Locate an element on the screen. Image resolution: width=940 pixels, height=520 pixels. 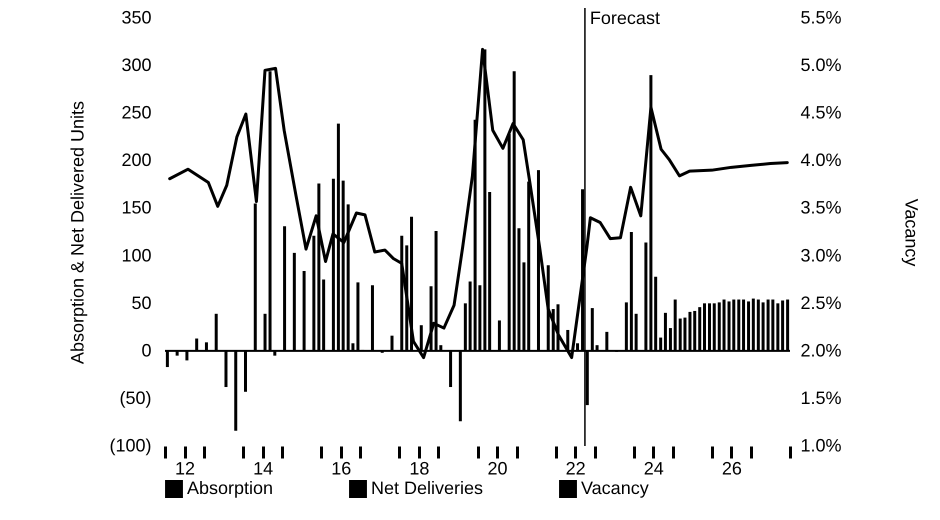
y2-tick-label: 4.0% is located at coordinates (821, 160).